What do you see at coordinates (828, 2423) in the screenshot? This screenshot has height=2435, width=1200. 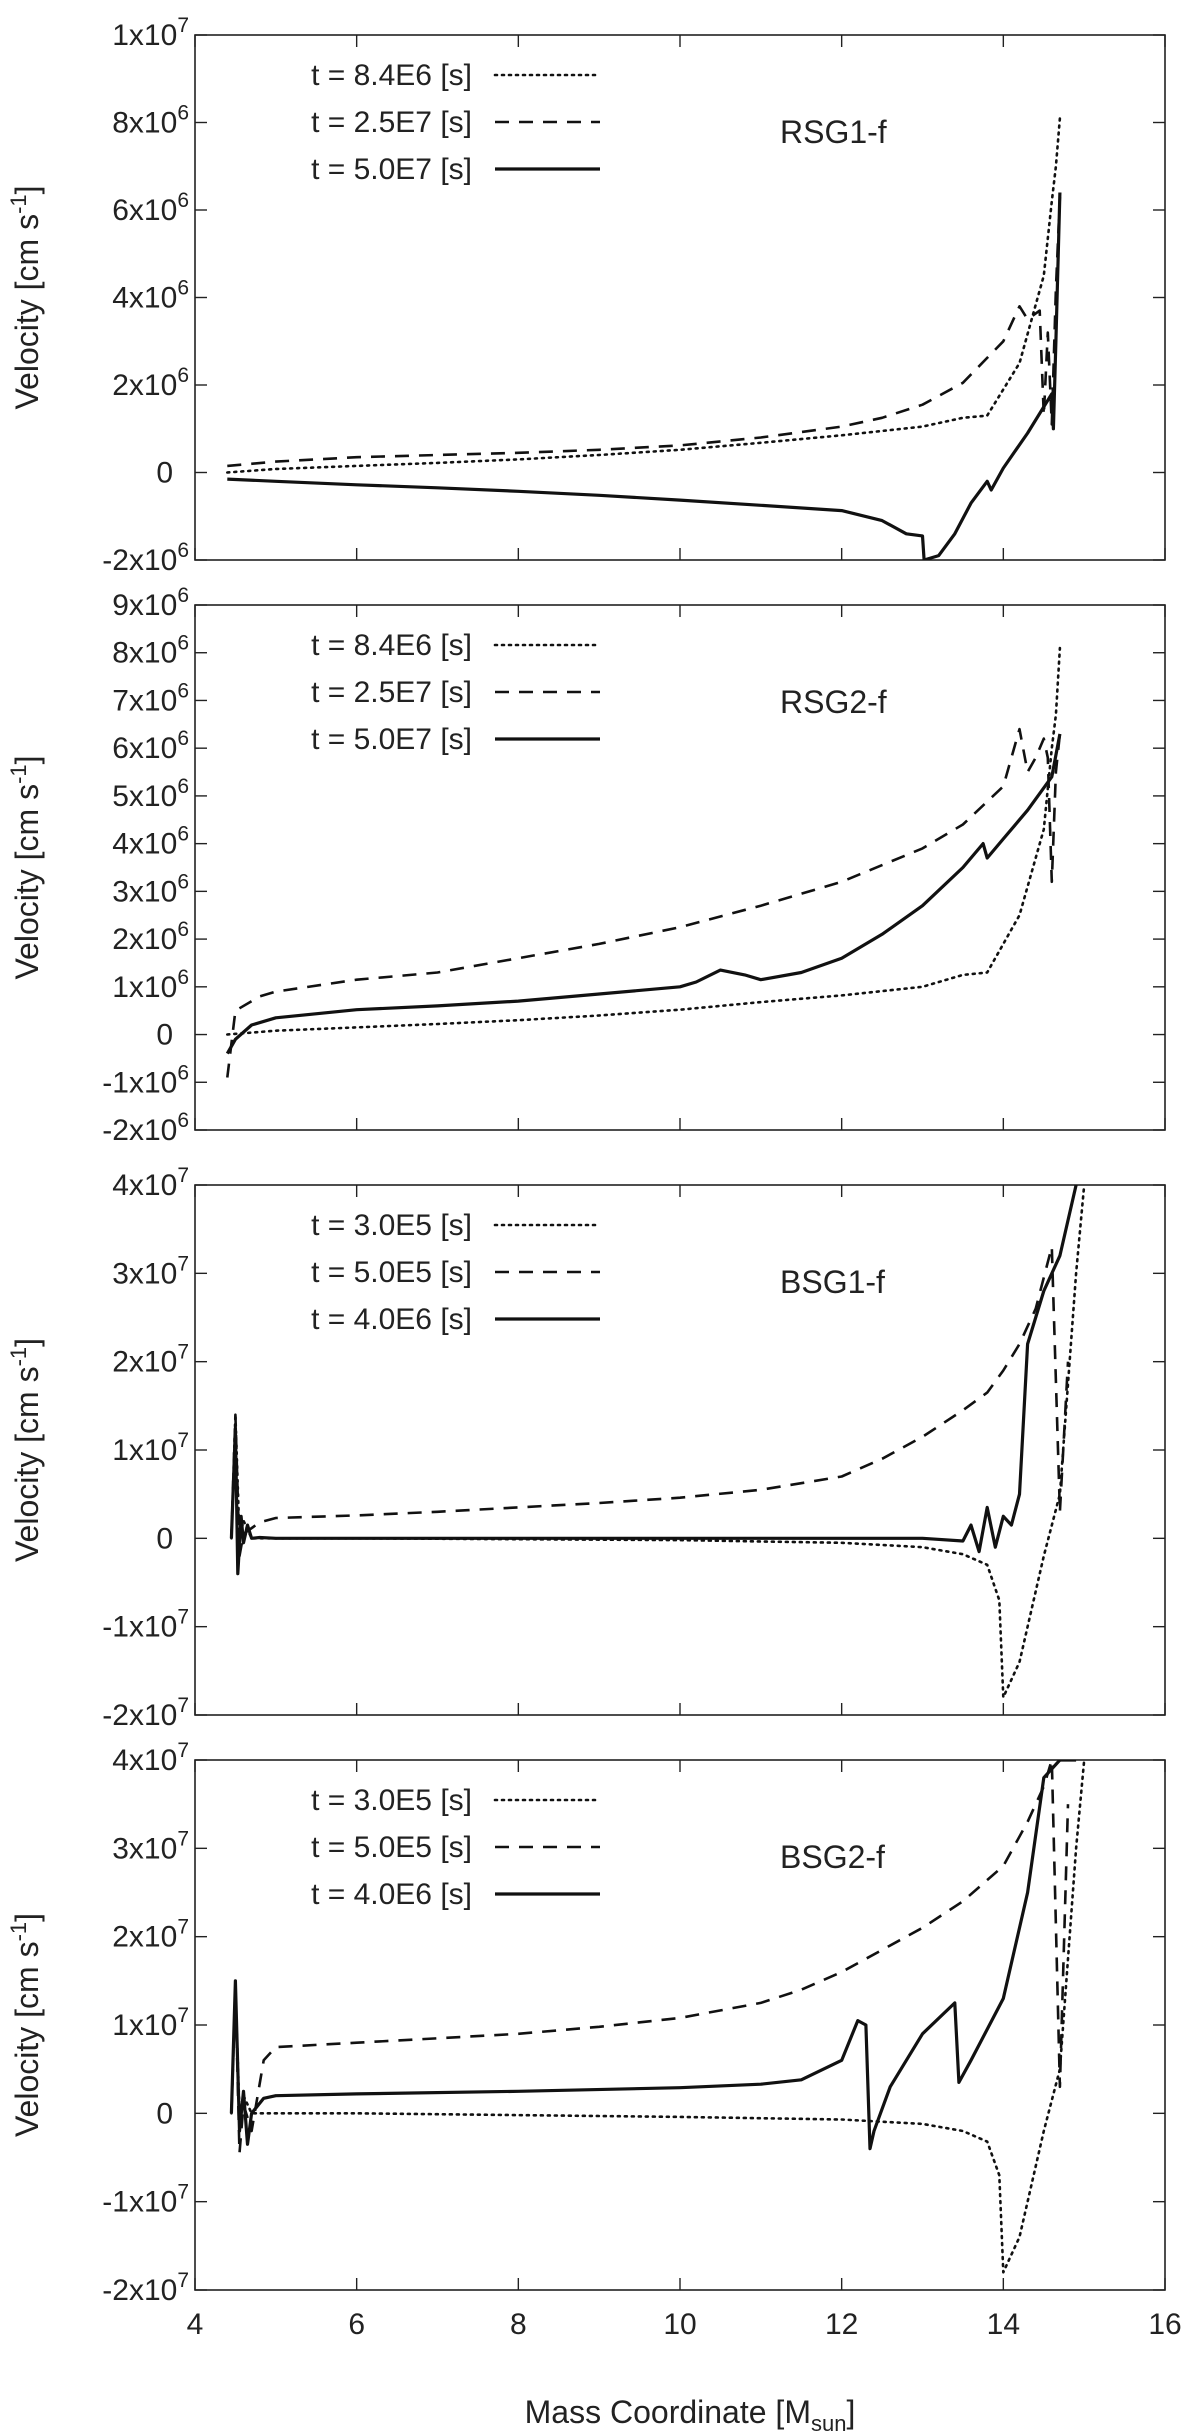 I see `x-axis-title-sub: sun` at bounding box center [828, 2423].